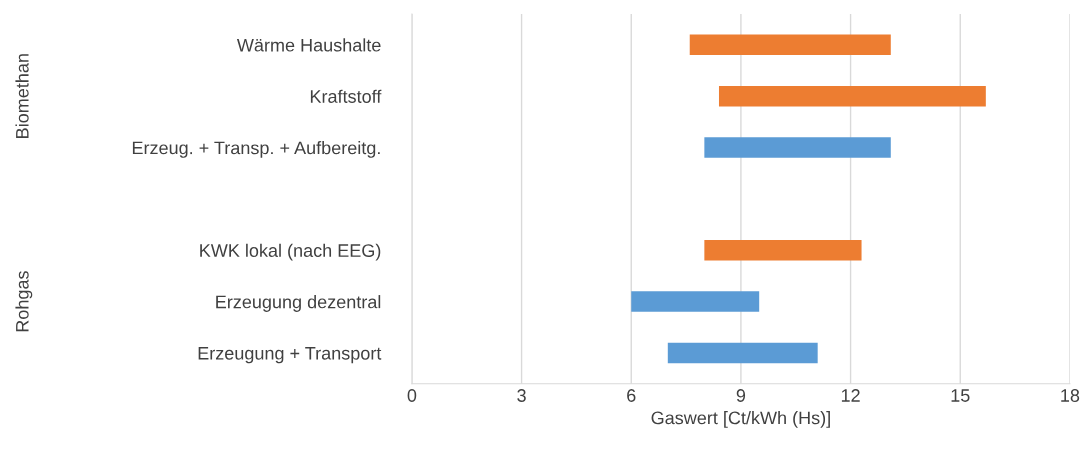 The height and width of the screenshot is (468, 1084). What do you see at coordinates (960, 395) in the screenshot?
I see `x-tick-label: 15` at bounding box center [960, 395].